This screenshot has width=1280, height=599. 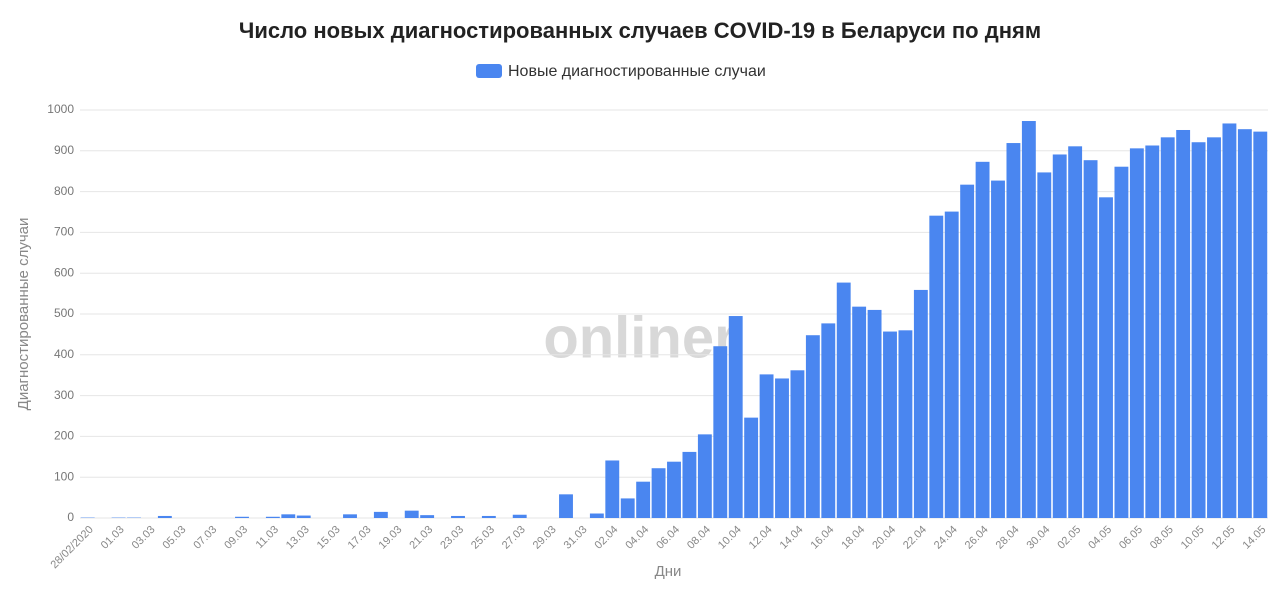 What do you see at coordinates (1224, 538) in the screenshot?
I see `x-tick-label: 12.05` at bounding box center [1224, 538].